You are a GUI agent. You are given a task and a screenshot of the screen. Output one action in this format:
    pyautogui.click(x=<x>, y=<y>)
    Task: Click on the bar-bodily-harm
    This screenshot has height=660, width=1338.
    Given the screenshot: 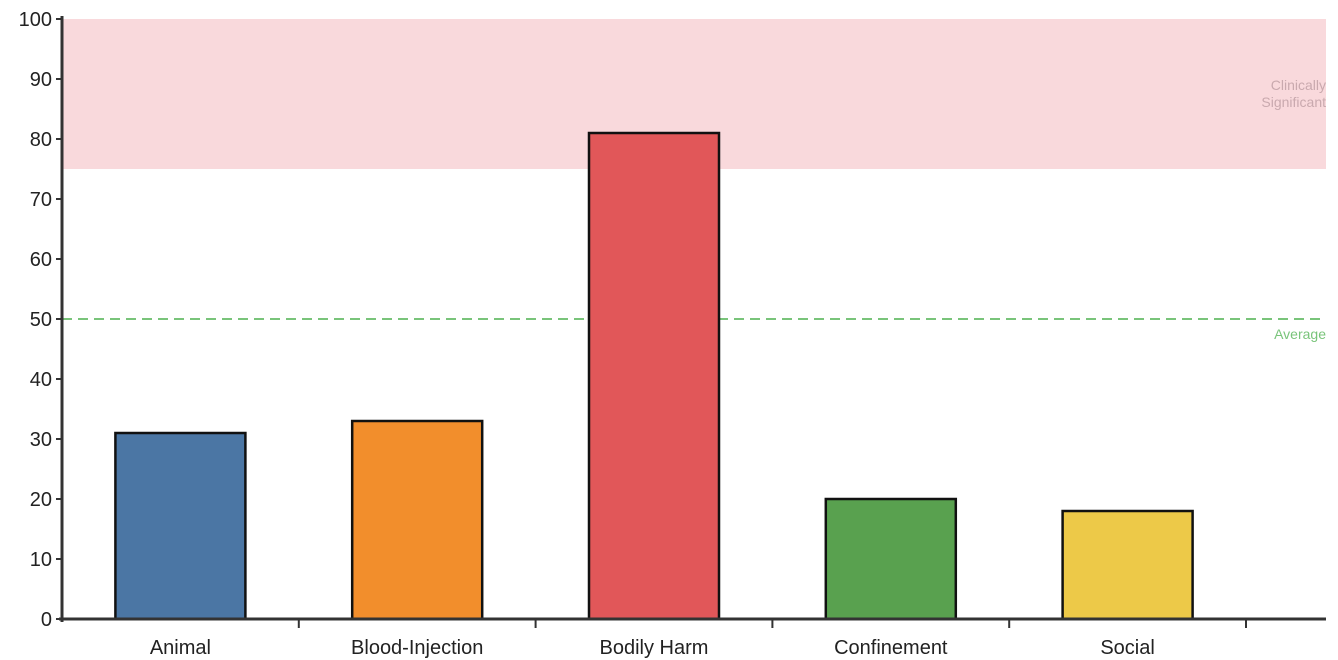 What is the action you would take?
    pyautogui.click(x=654, y=376)
    